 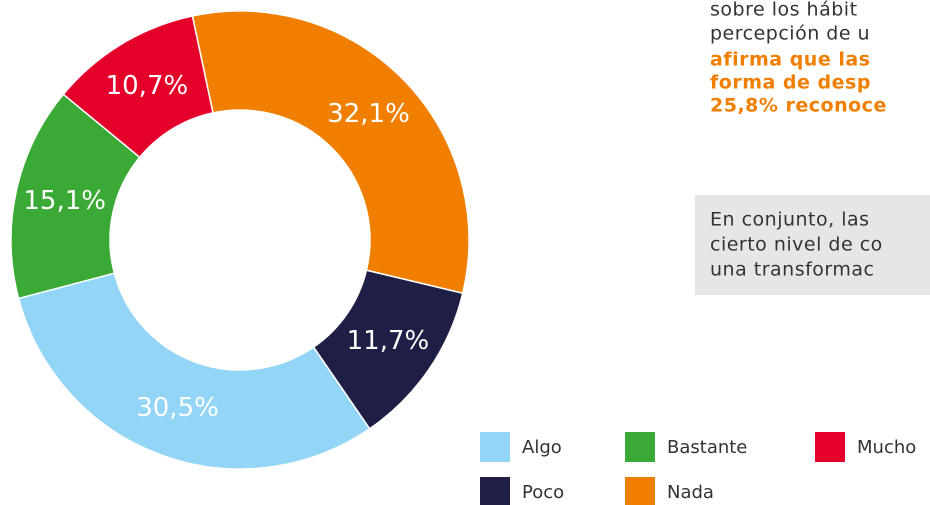 What do you see at coordinates (707, 447) in the screenshot?
I see `legend-label: Bastante` at bounding box center [707, 447].